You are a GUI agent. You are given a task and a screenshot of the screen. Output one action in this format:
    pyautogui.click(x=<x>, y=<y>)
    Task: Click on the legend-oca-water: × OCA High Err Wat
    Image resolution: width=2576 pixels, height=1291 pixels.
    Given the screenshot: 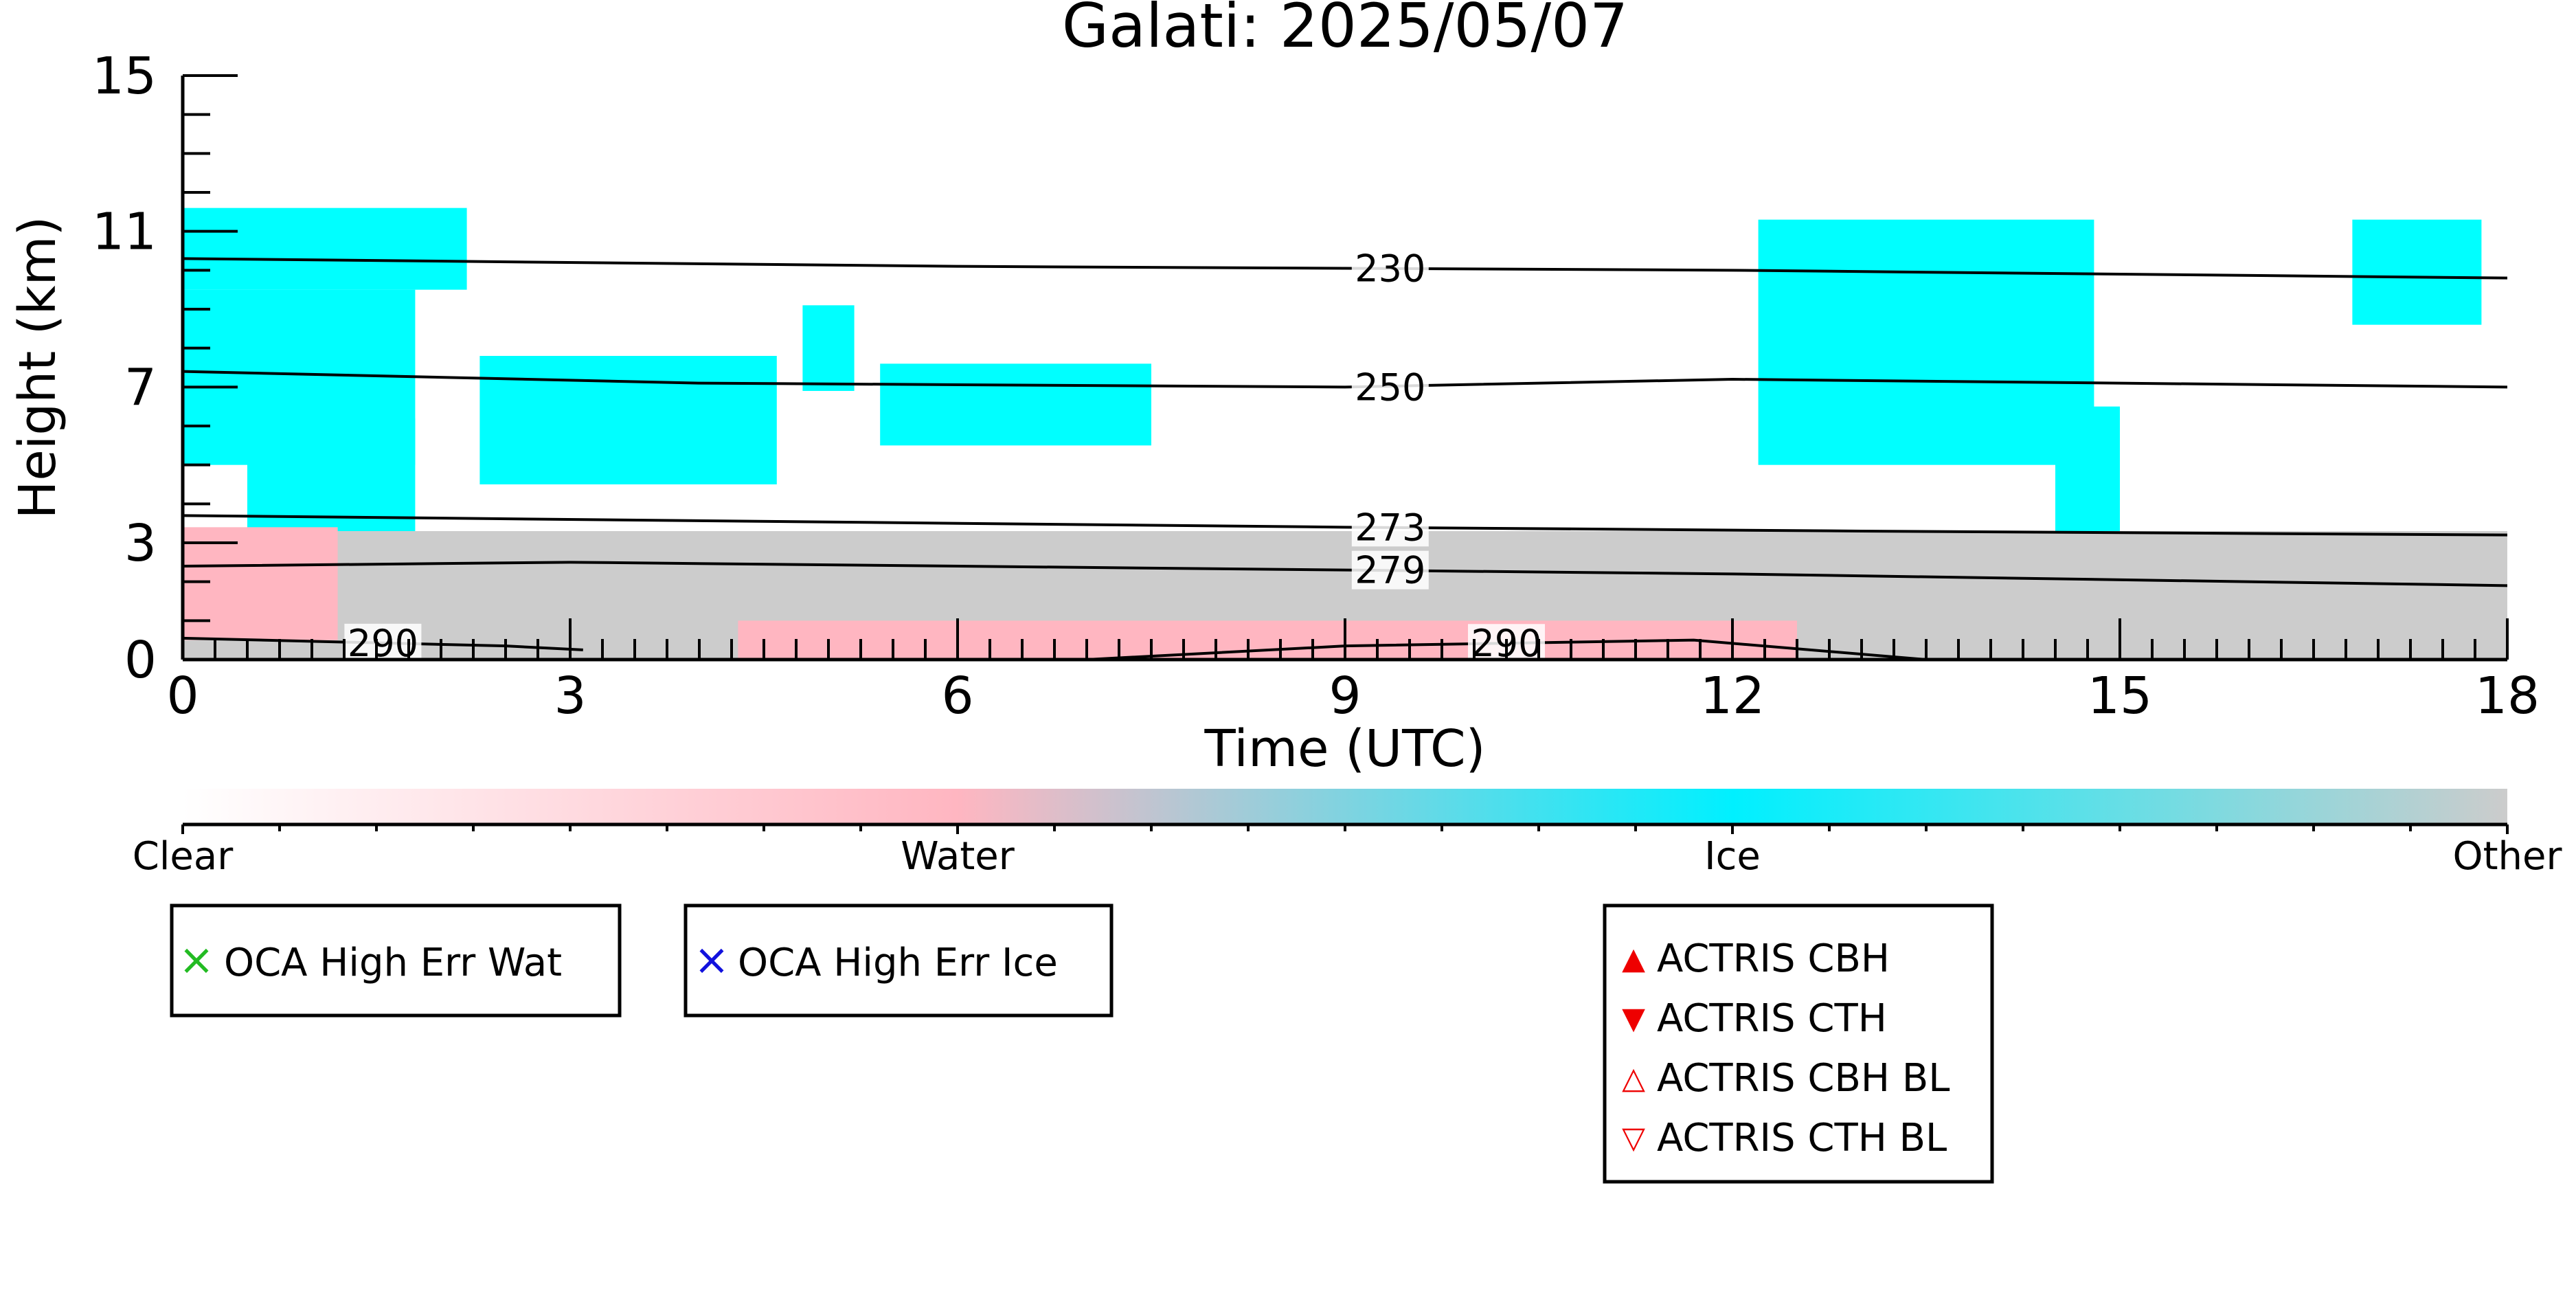 What is the action you would take?
    pyautogui.click(x=396, y=960)
    